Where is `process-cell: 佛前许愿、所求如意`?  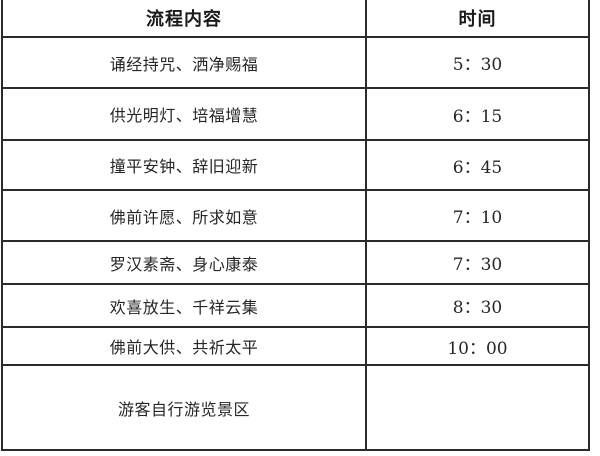
process-cell: 佛前许愿、所求如意 is located at coordinates (184, 215).